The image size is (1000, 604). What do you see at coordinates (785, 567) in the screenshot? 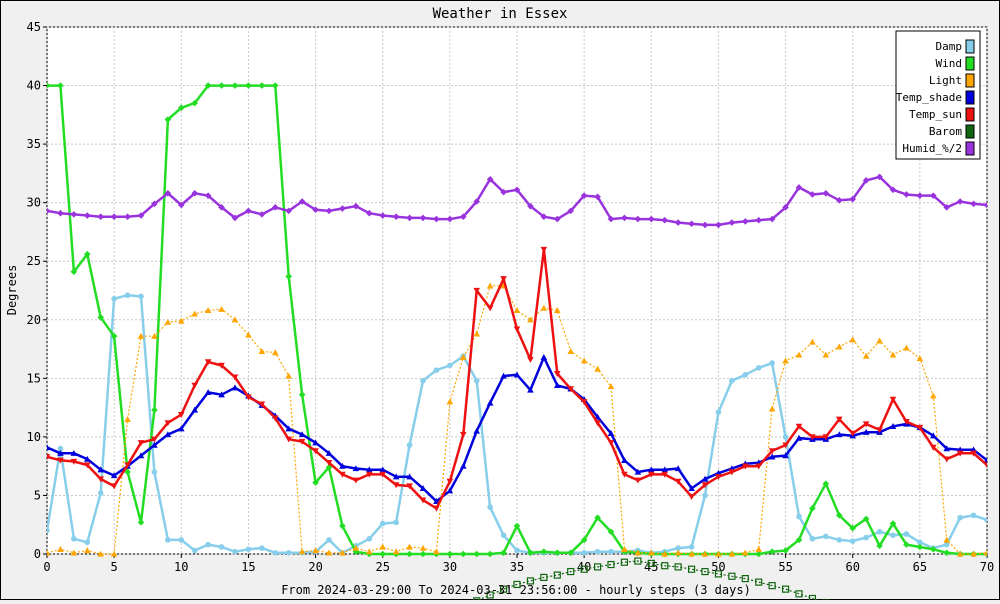
I see `x-tick-label: 55` at bounding box center [785, 567].